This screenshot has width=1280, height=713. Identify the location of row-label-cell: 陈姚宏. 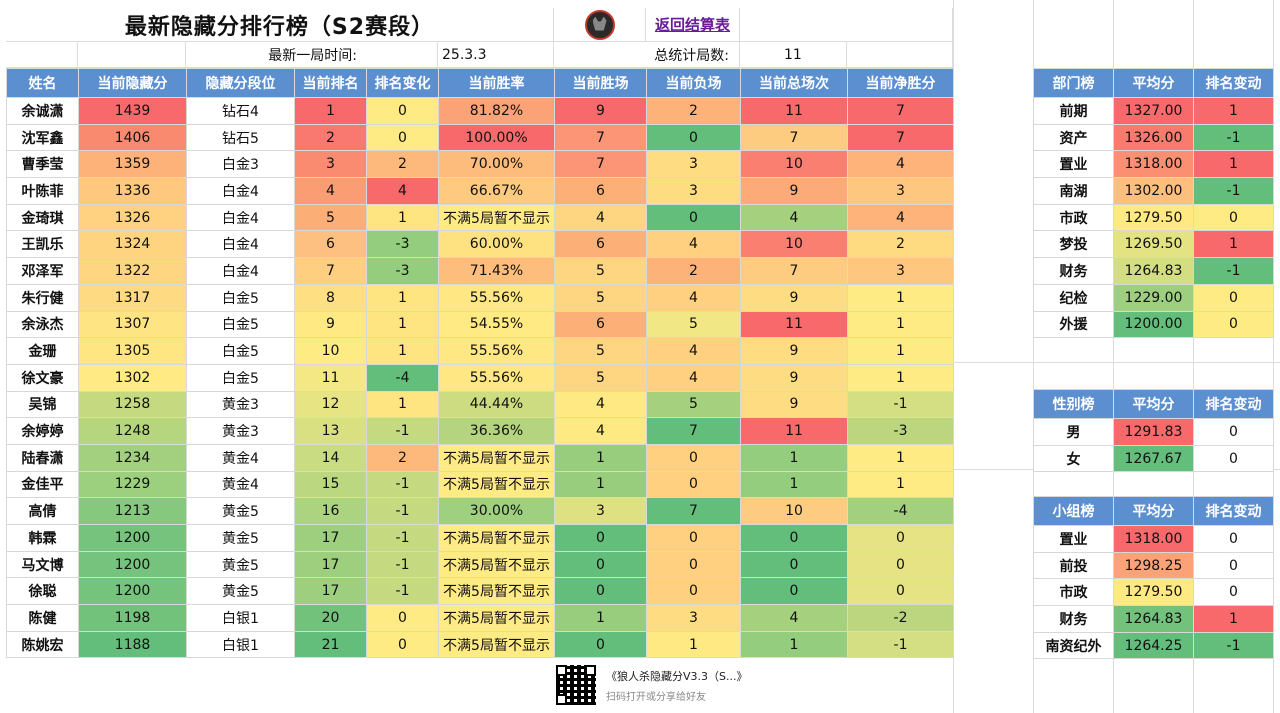
(42, 644).